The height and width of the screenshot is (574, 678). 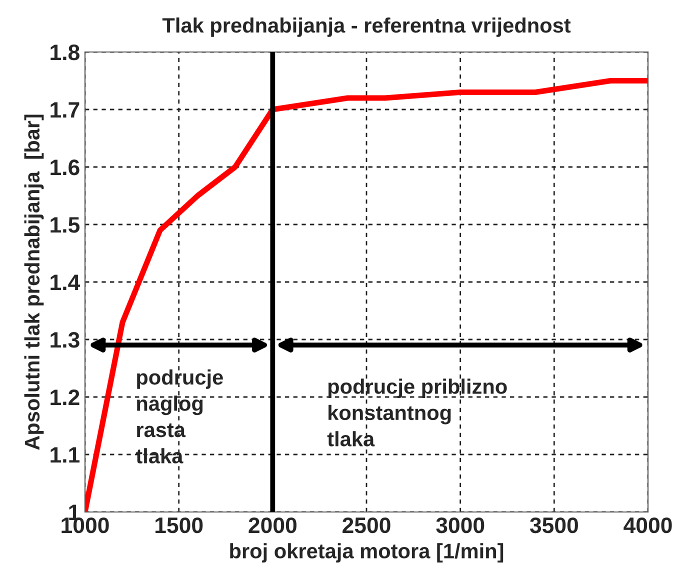 I want to click on x-tick-label: 2500, so click(x=366, y=525).